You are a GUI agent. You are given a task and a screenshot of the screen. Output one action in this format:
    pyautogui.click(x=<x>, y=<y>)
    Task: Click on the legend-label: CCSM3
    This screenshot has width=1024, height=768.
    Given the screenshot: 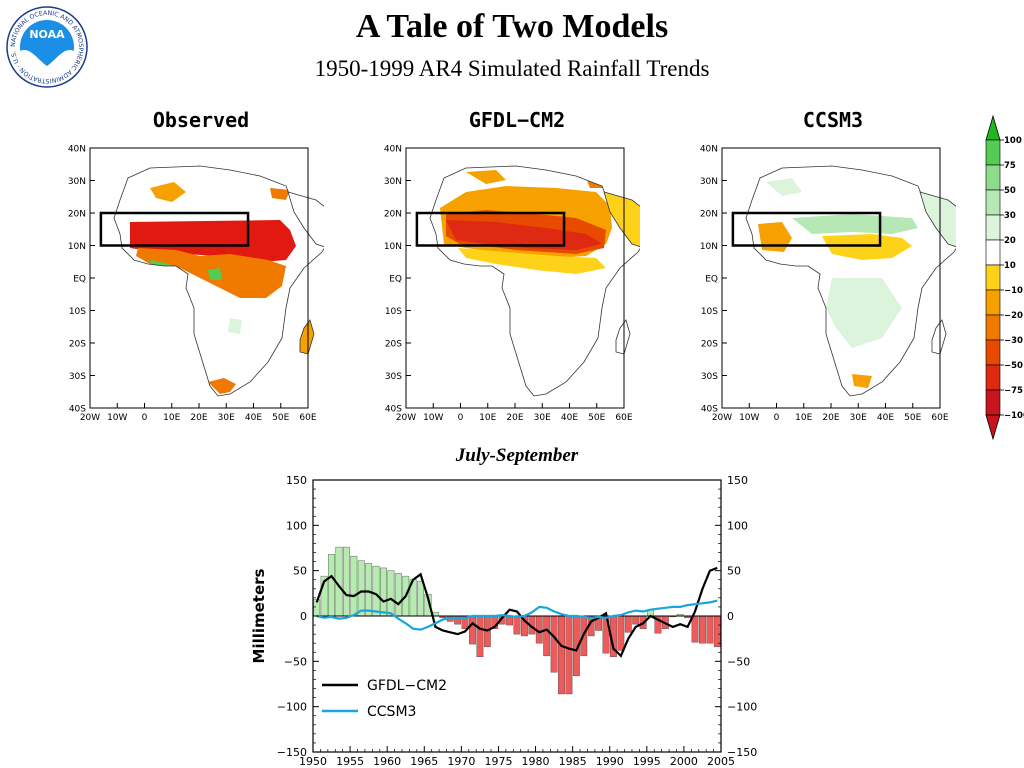 What is the action you would take?
    pyautogui.click(x=391, y=712)
    